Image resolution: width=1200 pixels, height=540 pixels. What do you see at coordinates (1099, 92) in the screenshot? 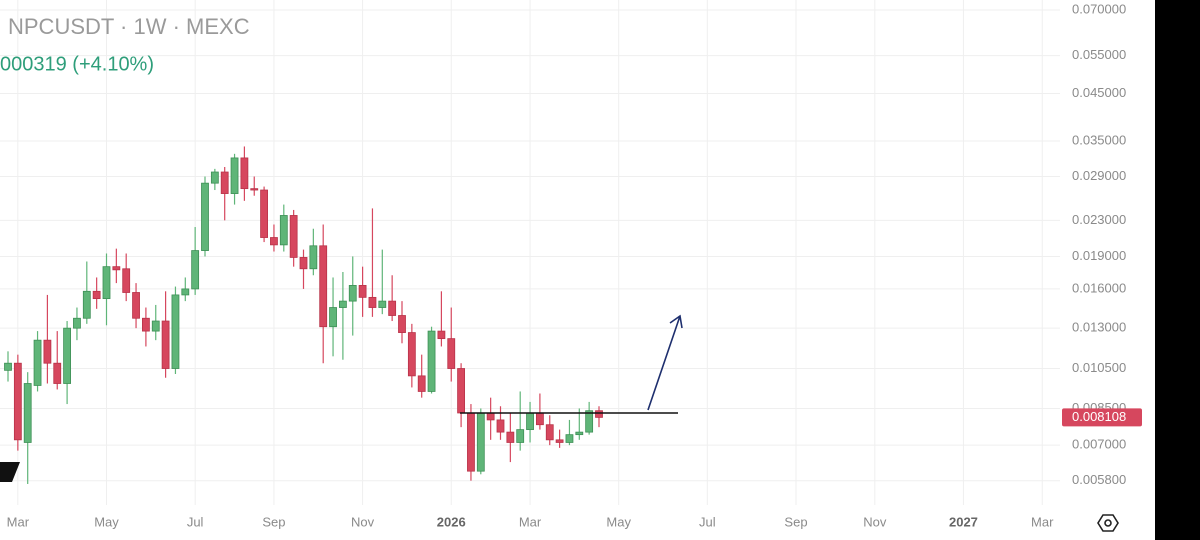
I see `y-tick-label: 0.045000` at bounding box center [1099, 92].